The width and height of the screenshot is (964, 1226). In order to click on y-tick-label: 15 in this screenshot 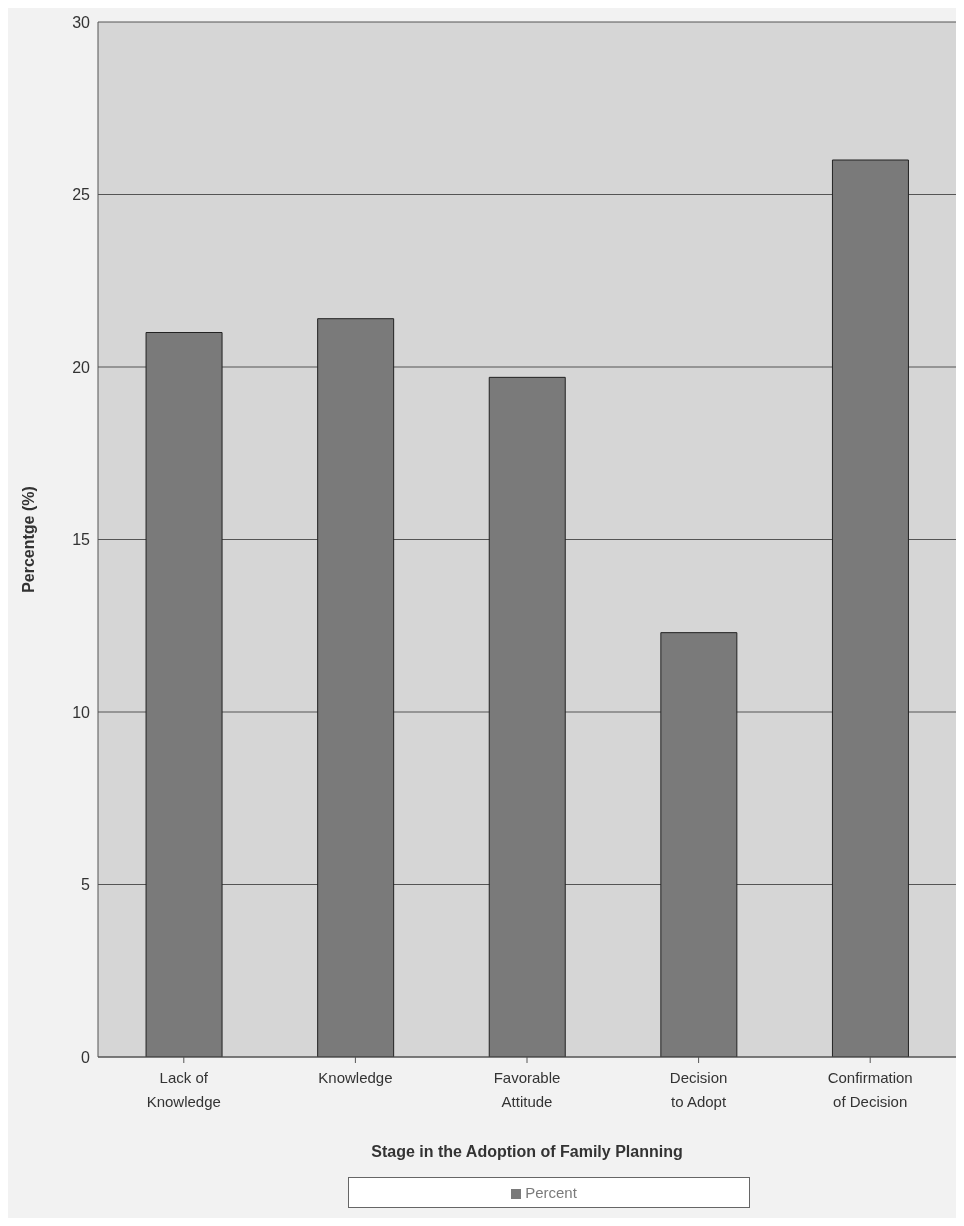, I will do `click(81, 540)`.